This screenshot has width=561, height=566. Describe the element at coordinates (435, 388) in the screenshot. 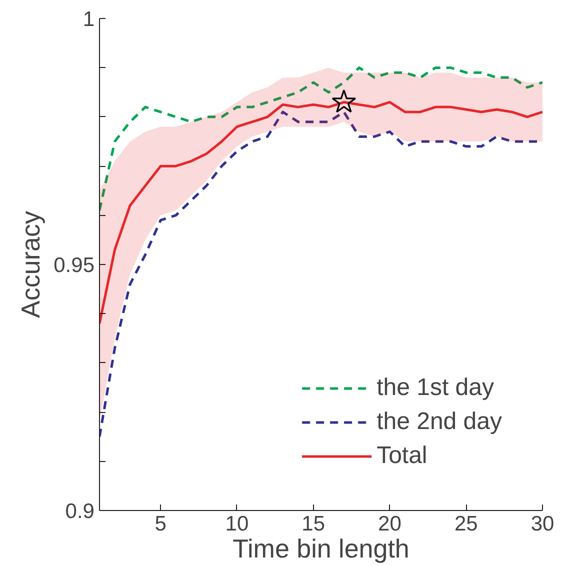

I see `legend-label: the 1st day` at that location.